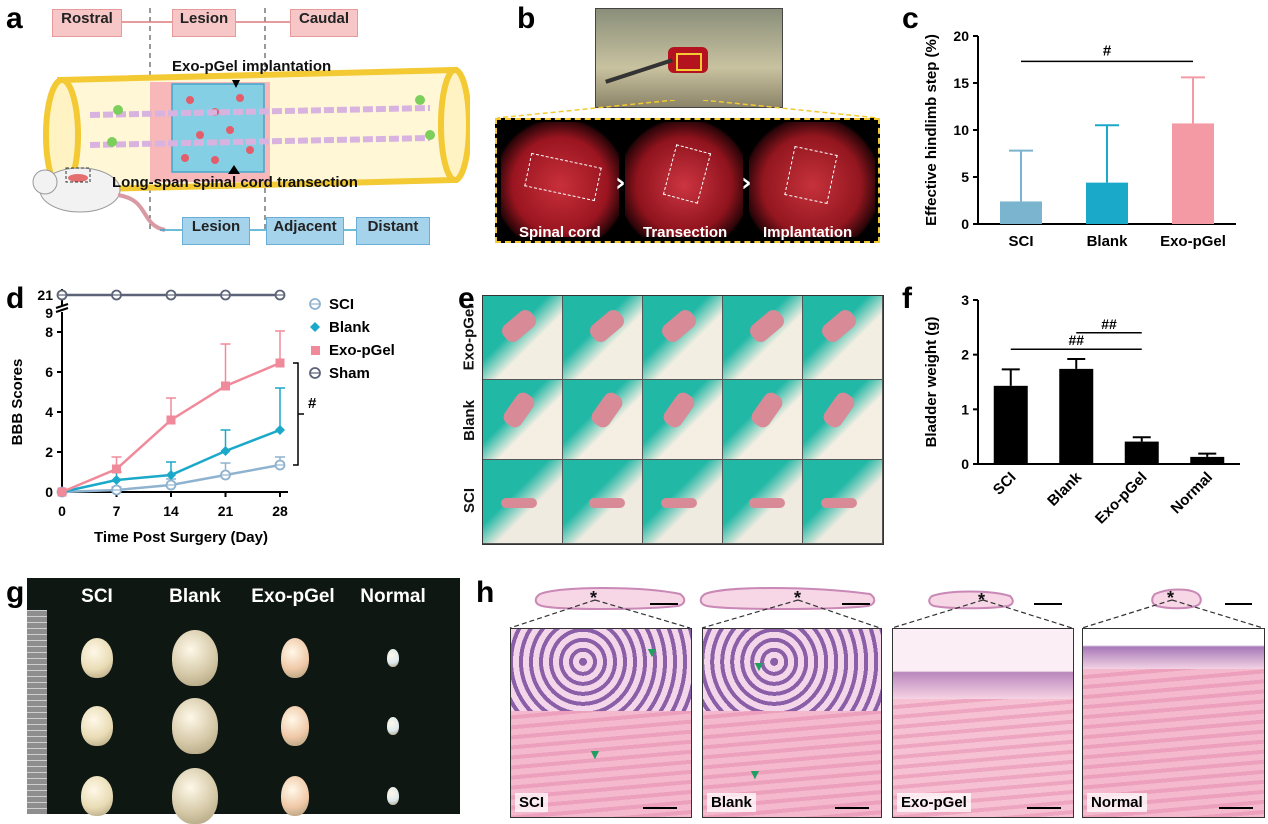 The height and width of the screenshot is (824, 1268). What do you see at coordinates (324, 23) in the screenshot?
I see `caudal-box: Caudal` at bounding box center [324, 23].